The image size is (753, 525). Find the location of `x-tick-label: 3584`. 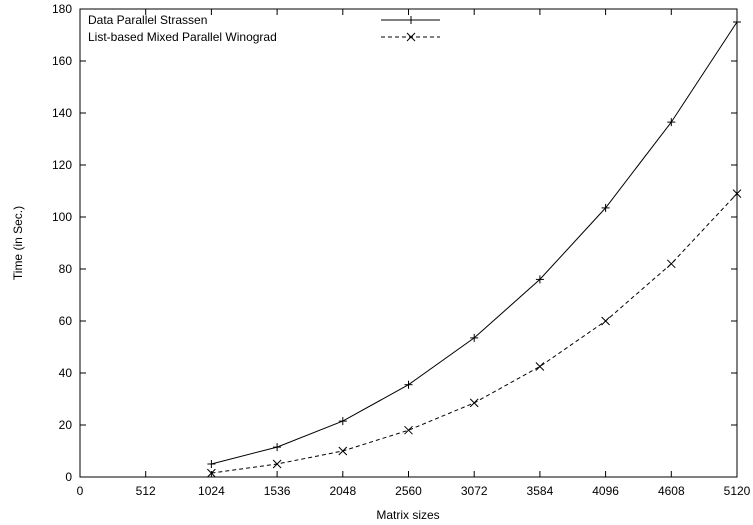

x-tick-label: 3584 is located at coordinates (540, 491).